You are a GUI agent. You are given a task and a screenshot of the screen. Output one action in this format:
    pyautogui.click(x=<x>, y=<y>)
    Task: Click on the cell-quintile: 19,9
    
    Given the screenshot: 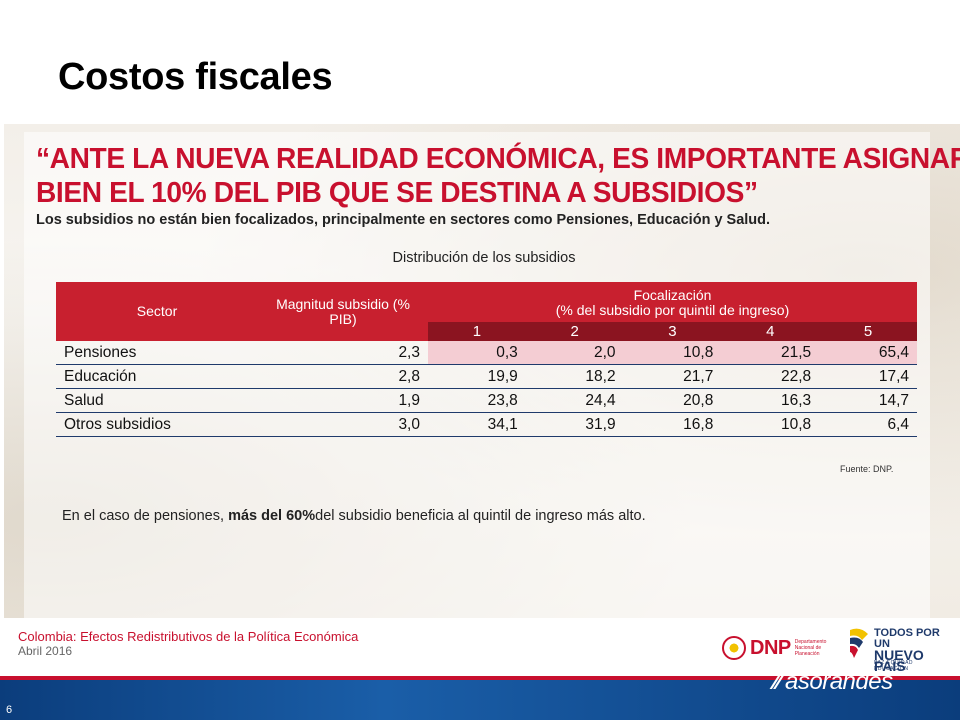 What is the action you would take?
    pyautogui.click(x=477, y=376)
    